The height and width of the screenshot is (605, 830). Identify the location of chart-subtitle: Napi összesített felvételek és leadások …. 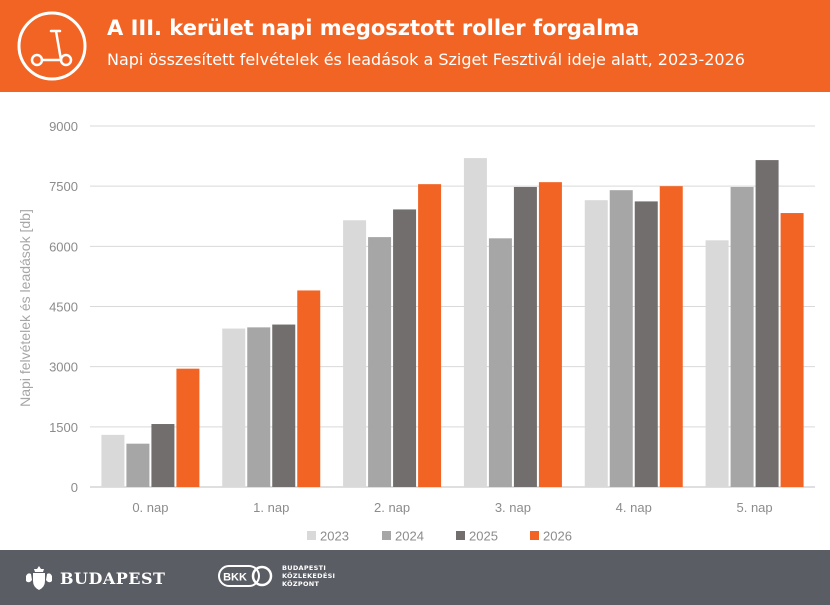
(426, 59).